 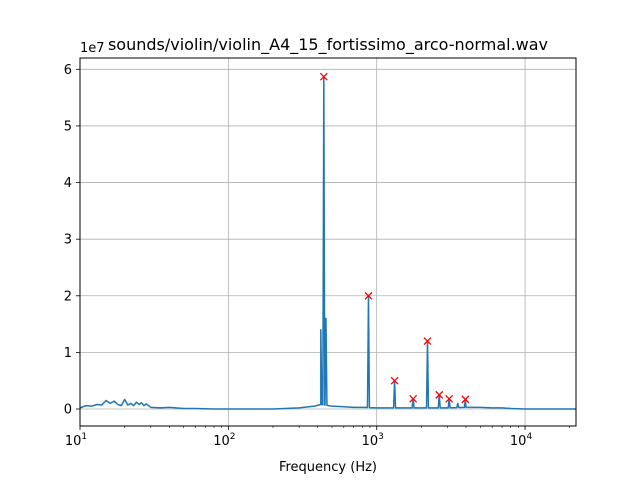 I want to click on y-axis-multiplier: 1e7, so click(x=92, y=48).